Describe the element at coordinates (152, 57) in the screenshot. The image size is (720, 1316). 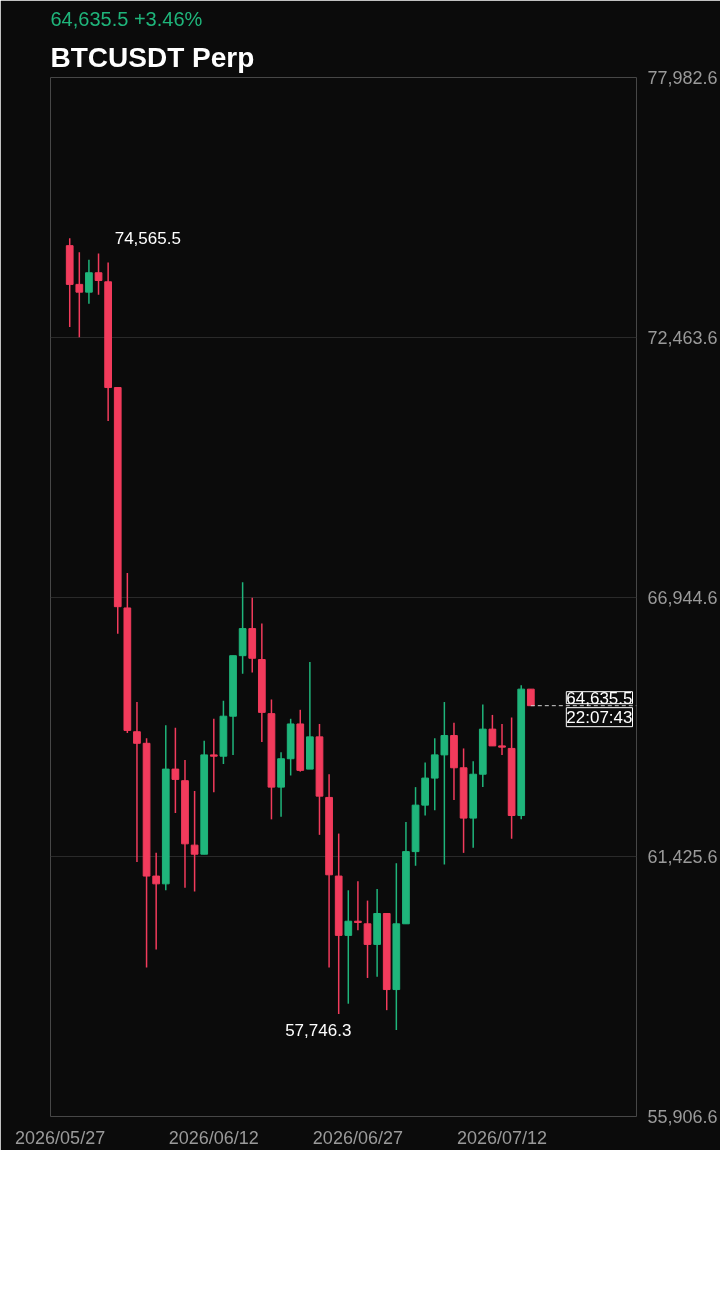
I see `chart-title: BTCUSDT Perp` at that location.